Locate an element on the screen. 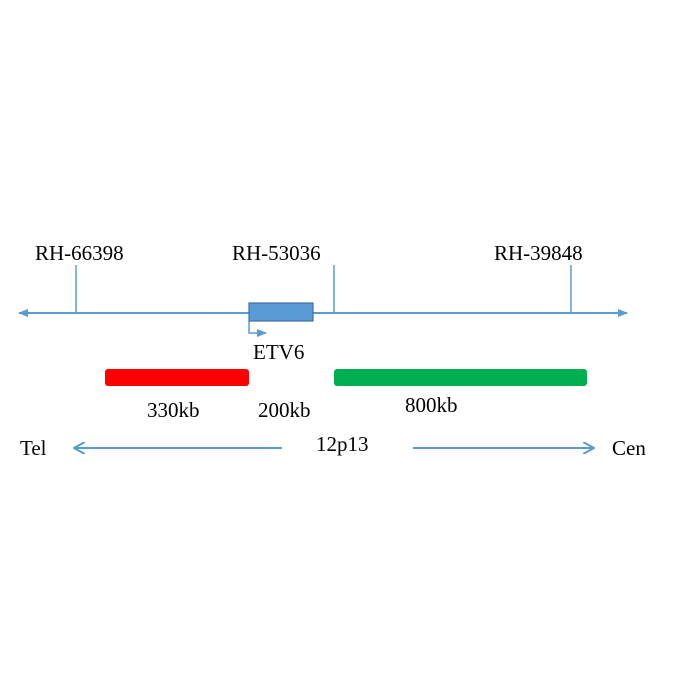 The width and height of the screenshot is (700, 700). centromere-label: Cen is located at coordinates (629, 448).